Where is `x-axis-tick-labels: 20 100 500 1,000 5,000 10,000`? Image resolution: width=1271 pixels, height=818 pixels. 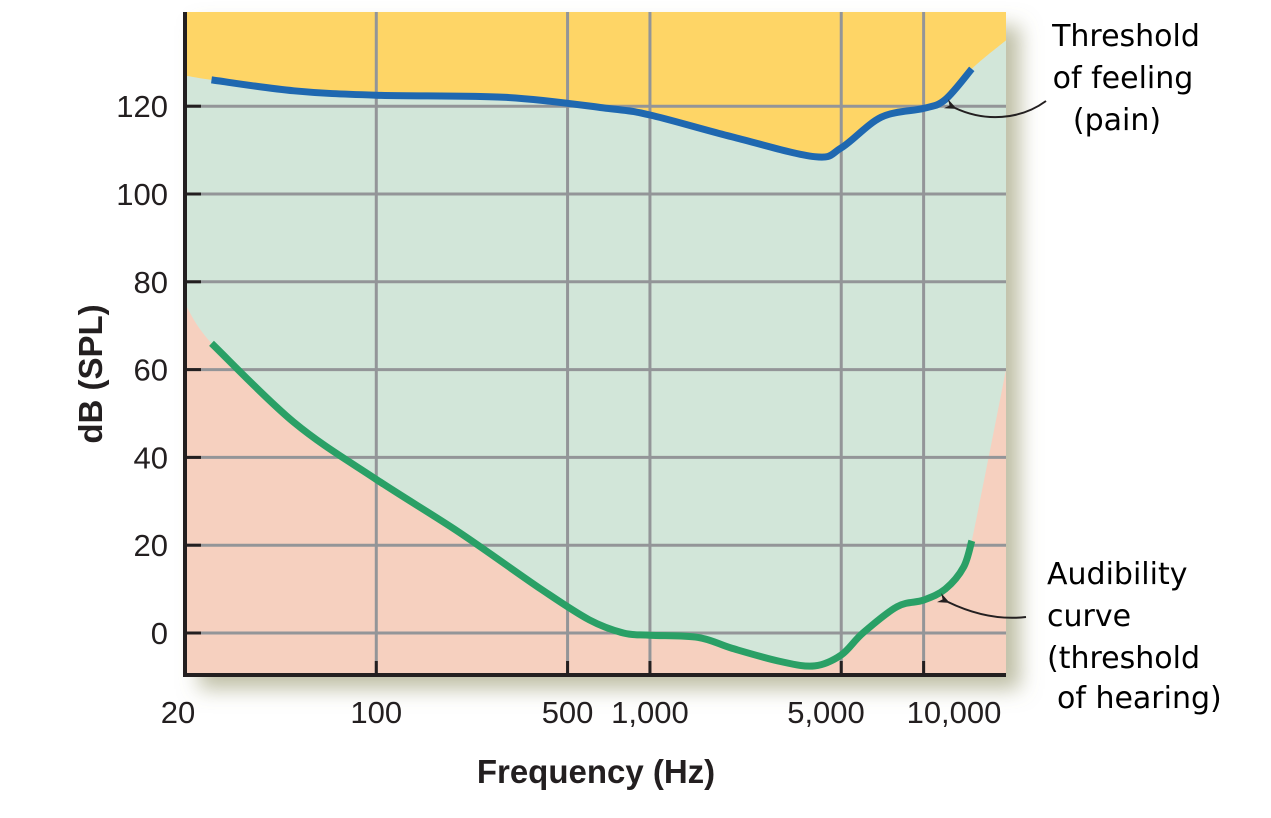 x-axis-tick-labels: 20 100 500 1,000 5,000 10,000 is located at coordinates (581, 712).